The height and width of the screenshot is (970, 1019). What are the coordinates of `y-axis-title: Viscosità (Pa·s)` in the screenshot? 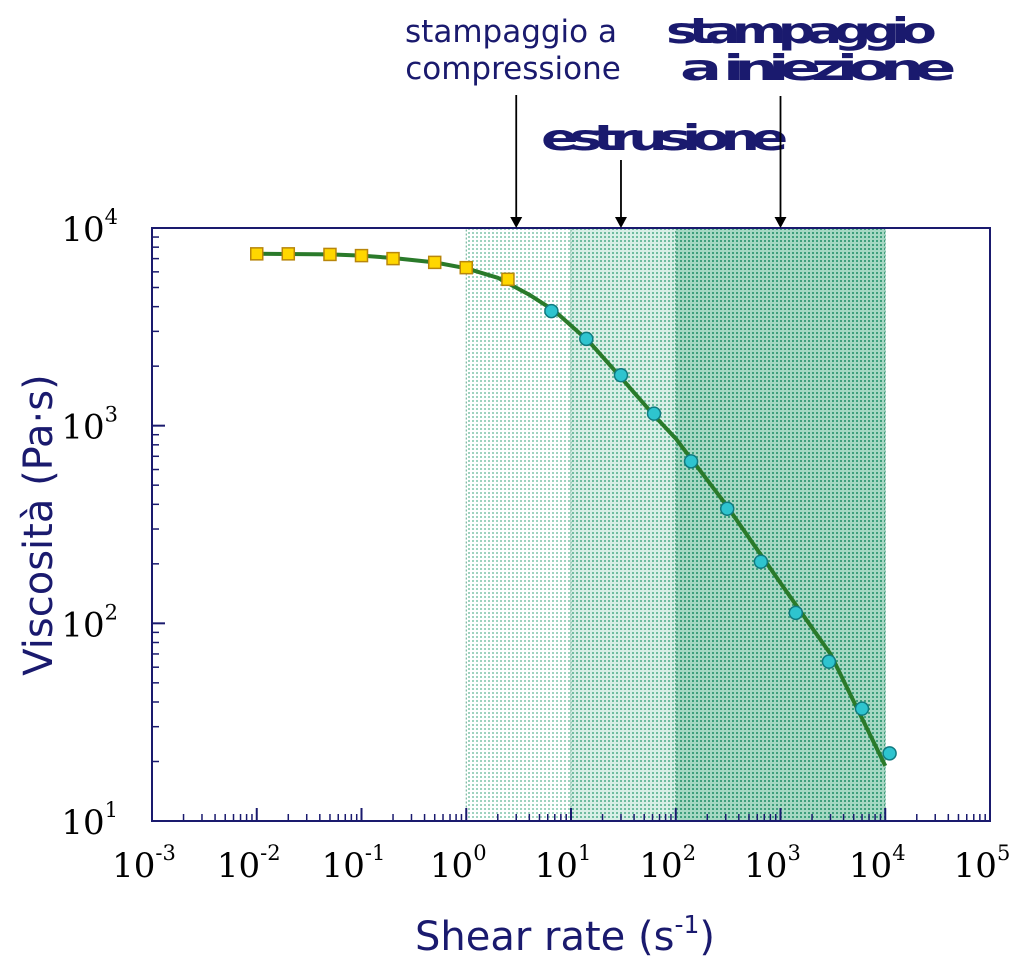 It's located at (39, 524).